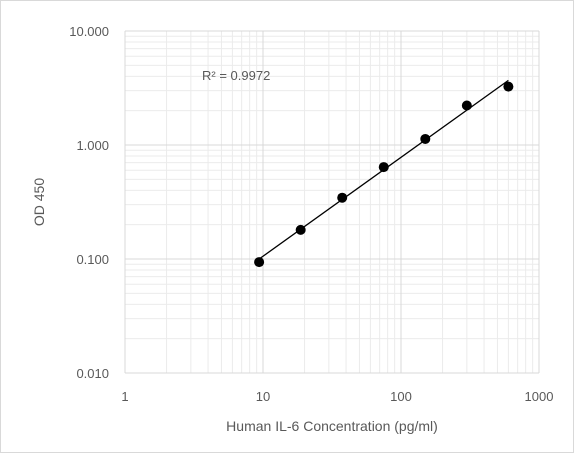 The image size is (574, 453). Describe the element at coordinates (89, 31) in the screenshot. I see `y-tick-label: 10.000` at that location.